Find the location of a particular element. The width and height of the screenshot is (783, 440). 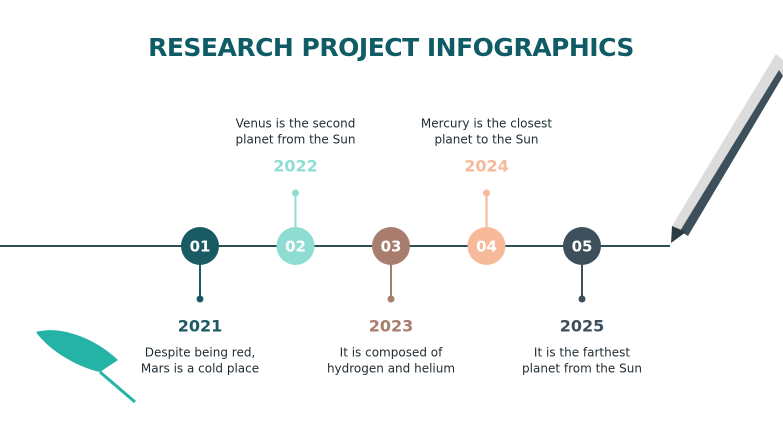

year: 2021 is located at coordinates (200, 326).